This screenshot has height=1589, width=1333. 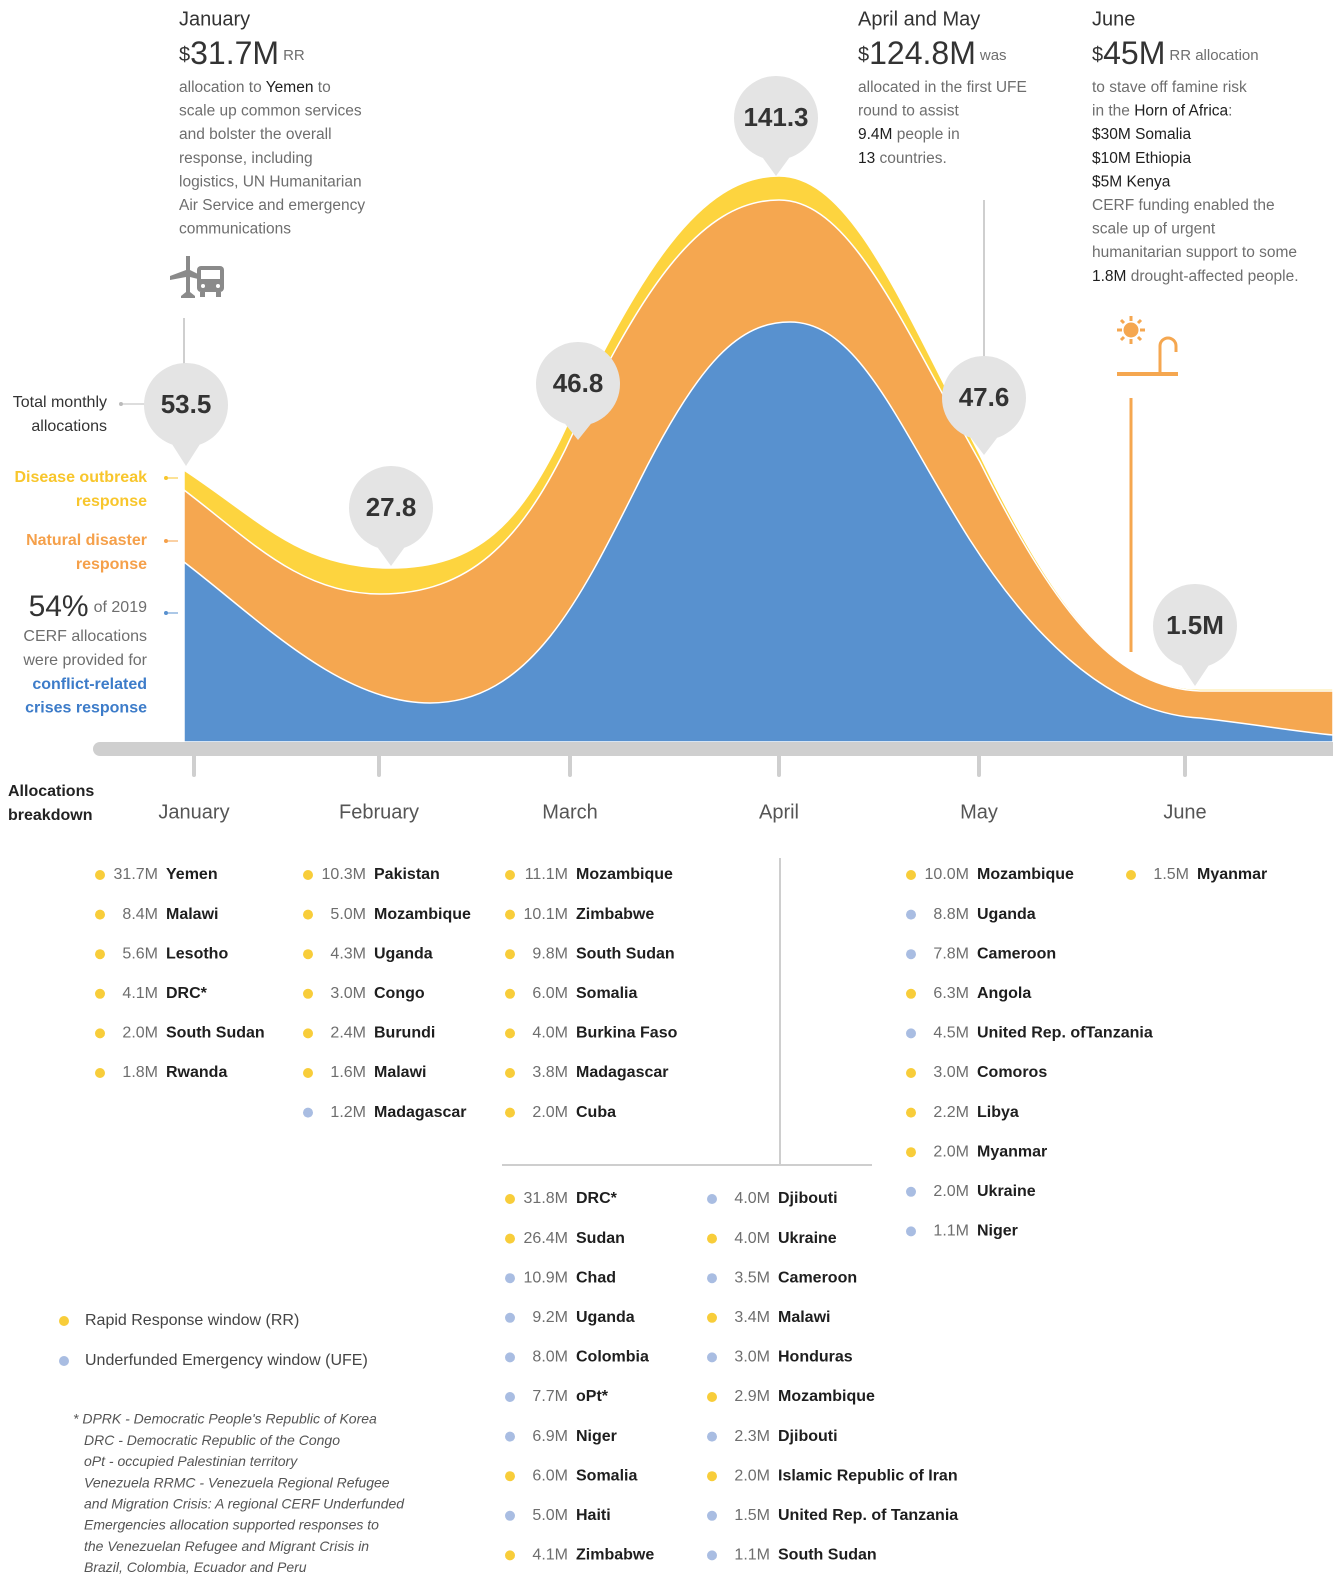 What do you see at coordinates (550, 1072) in the screenshot?
I see `amount: 3.8M` at bounding box center [550, 1072].